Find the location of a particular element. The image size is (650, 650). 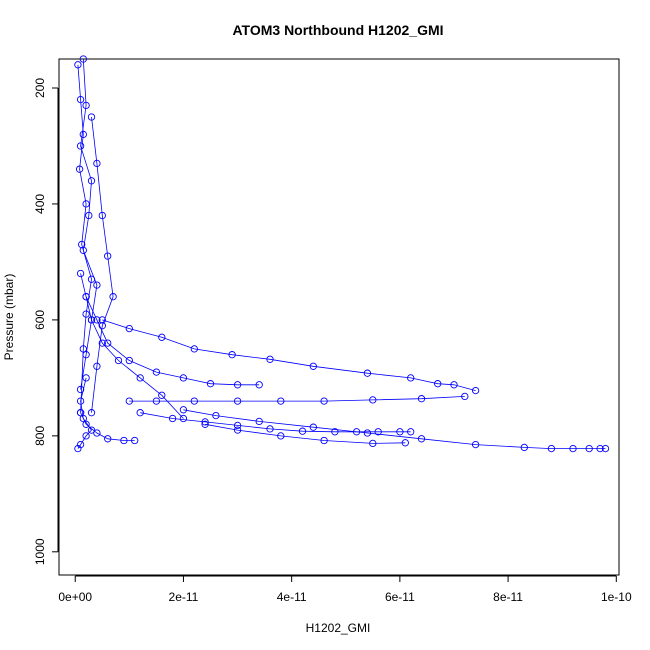

y-axis-label: Pressure (mbar) is located at coordinates (9, 317).